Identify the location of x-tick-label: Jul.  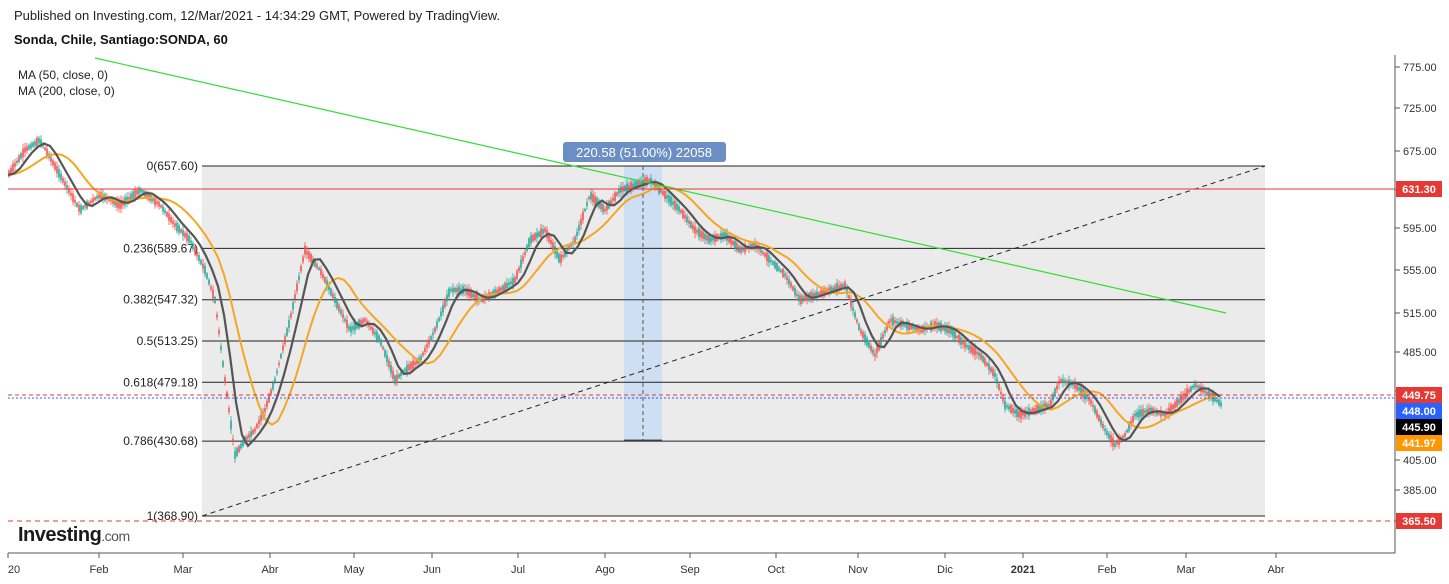
(518, 570).